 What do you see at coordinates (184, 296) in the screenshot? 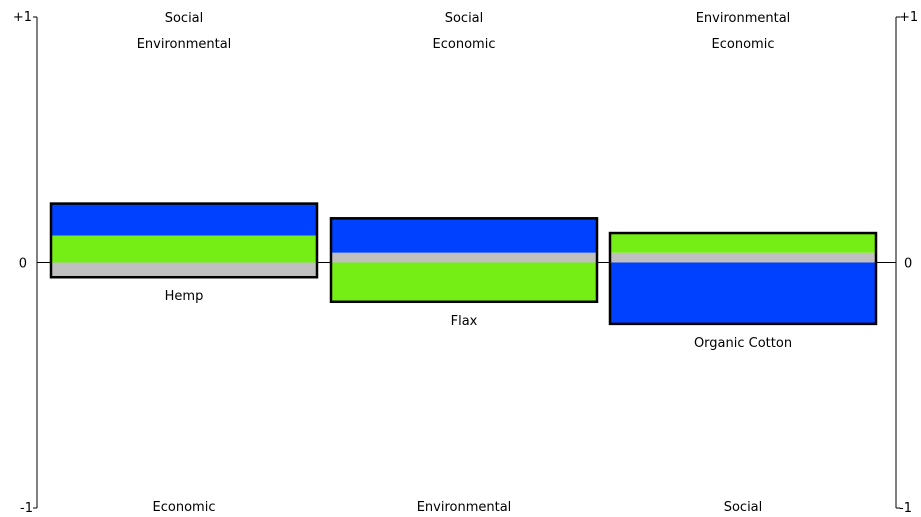
I see `category-label-1: Hemp` at bounding box center [184, 296].